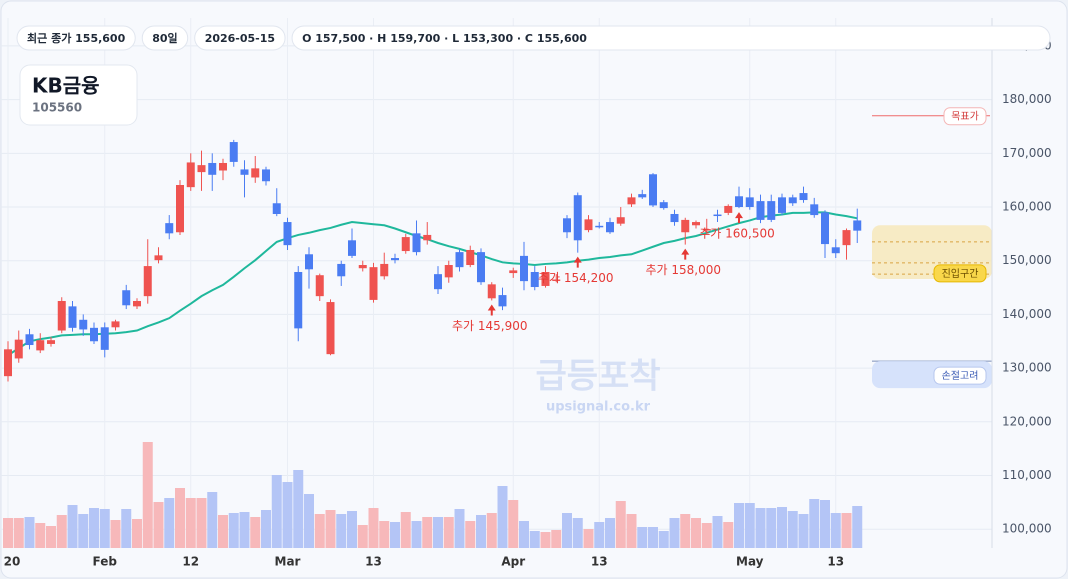 The image size is (1068, 579). What do you see at coordinates (1027, 368) in the screenshot?
I see `y-tick-label: 130,000` at bounding box center [1027, 368].